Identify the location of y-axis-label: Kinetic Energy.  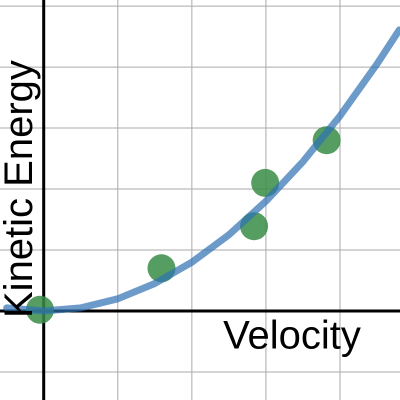
(20, 189).